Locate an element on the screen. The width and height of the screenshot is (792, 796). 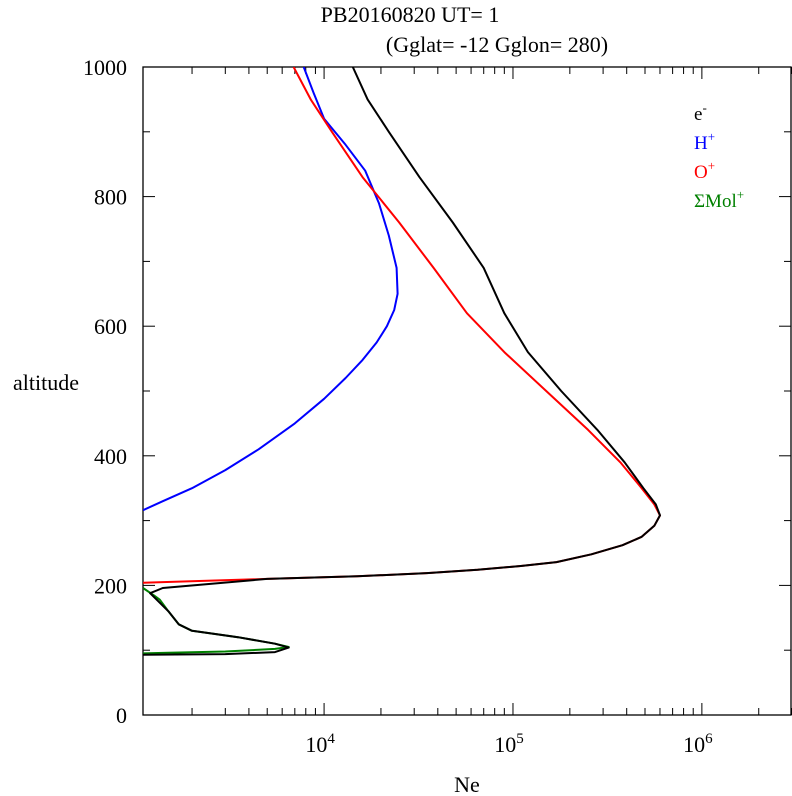
series-line-mol is located at coordinates (216, 621).